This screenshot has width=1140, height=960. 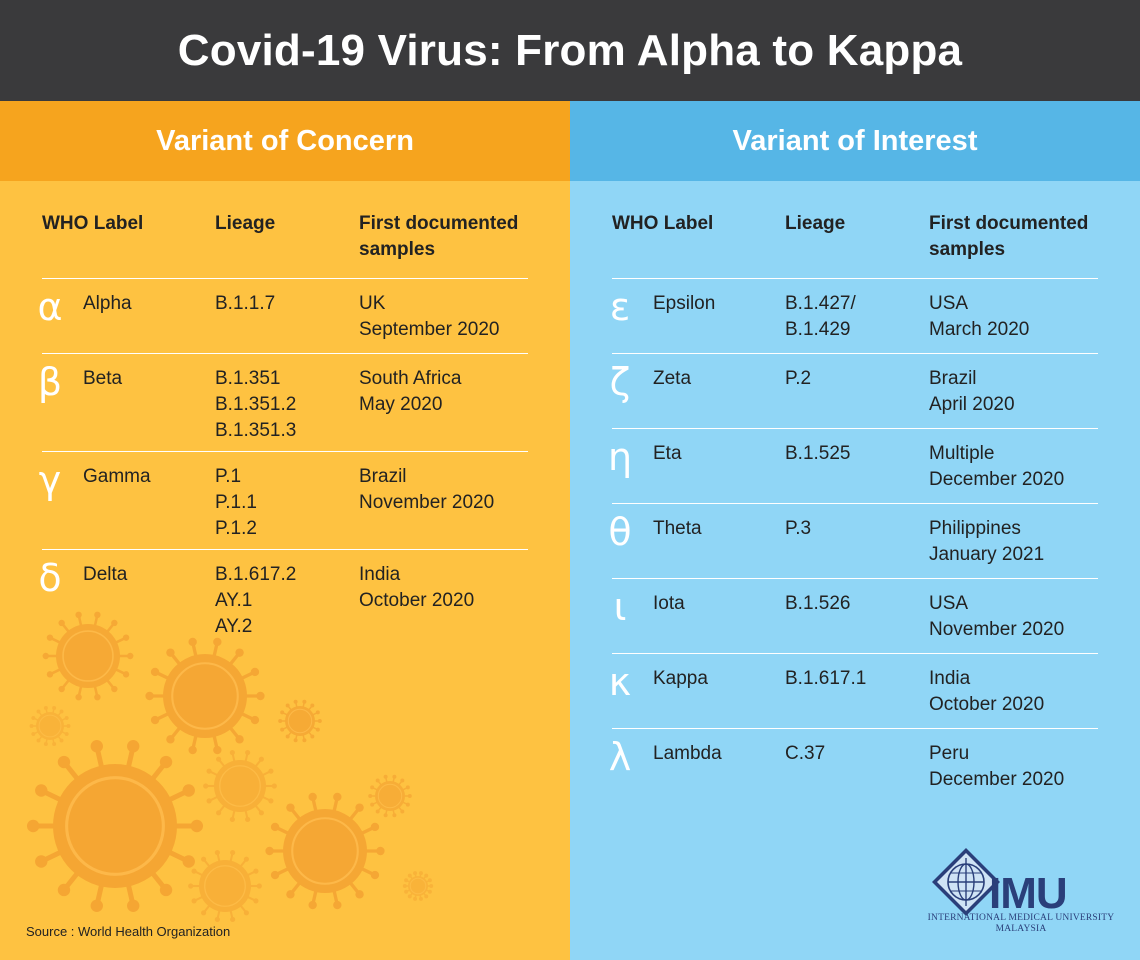 I want to click on interest-header: Variant of Interest, so click(x=855, y=141).